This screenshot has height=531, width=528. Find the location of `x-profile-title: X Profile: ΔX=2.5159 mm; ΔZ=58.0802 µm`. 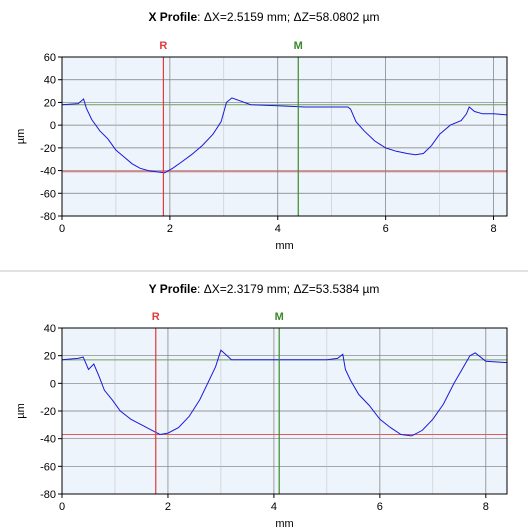

x-profile-title: X Profile: ΔX=2.5159 mm; ΔZ=58.0802 µm is located at coordinates (264, 17).